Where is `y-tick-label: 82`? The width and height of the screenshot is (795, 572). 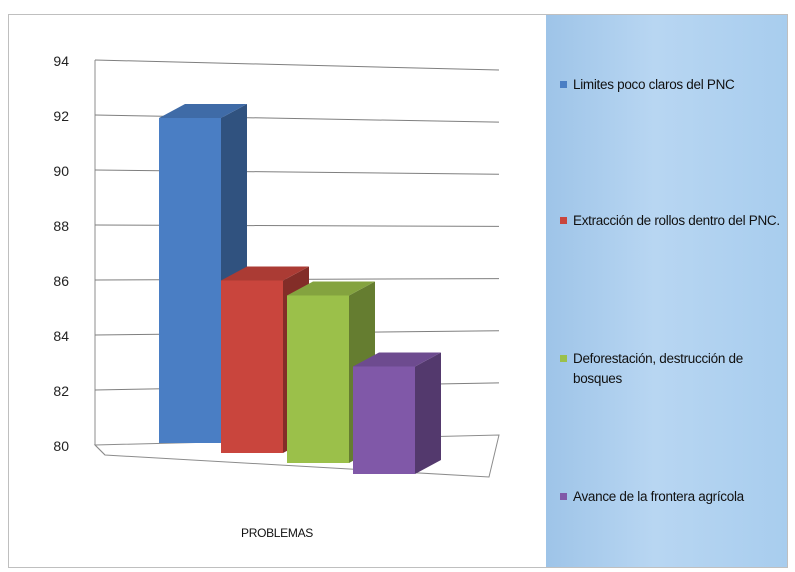
y-tick-label: 82 is located at coordinates (61, 391).